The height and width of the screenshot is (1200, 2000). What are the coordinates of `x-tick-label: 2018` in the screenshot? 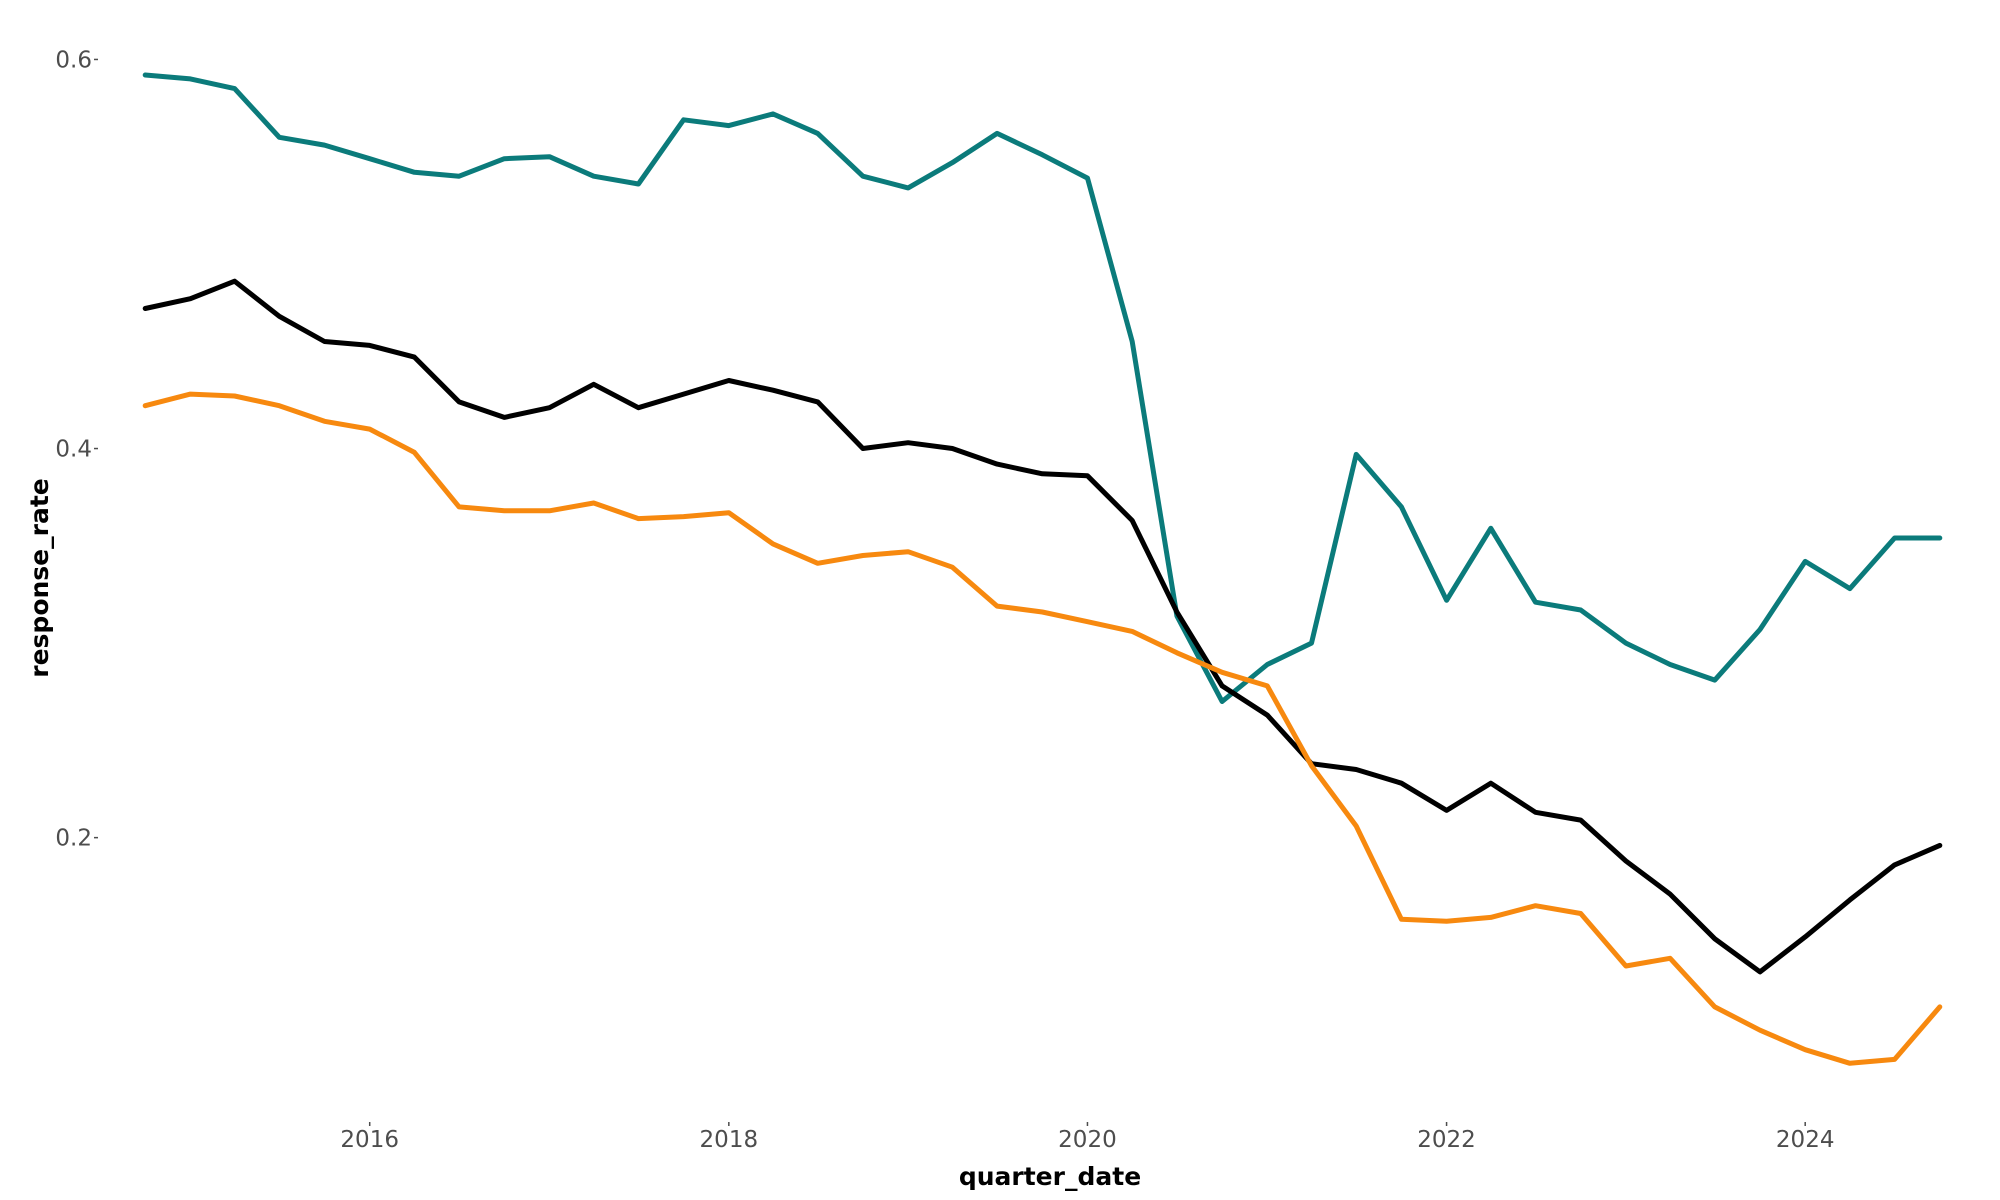 It's located at (729, 1140).